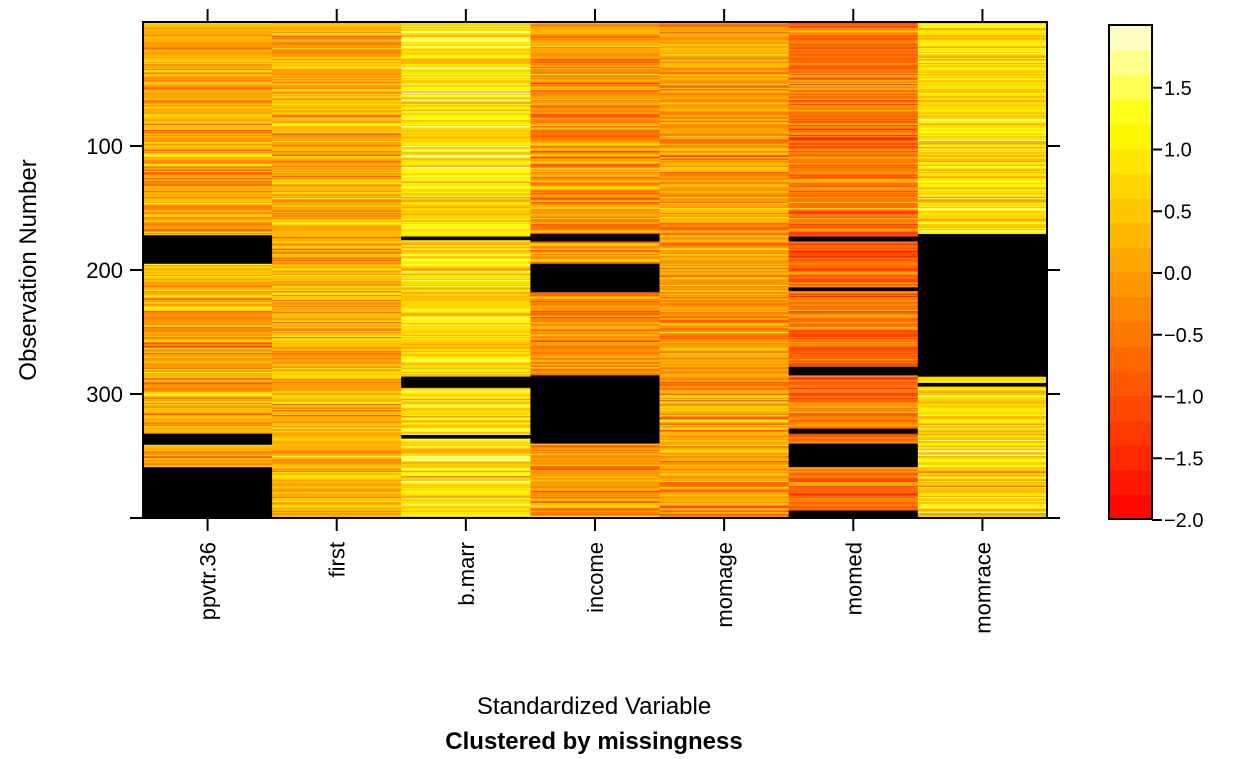 This screenshot has height=759, width=1238. What do you see at coordinates (28, 269) in the screenshot?
I see `y-axis-label: Observation Number` at bounding box center [28, 269].